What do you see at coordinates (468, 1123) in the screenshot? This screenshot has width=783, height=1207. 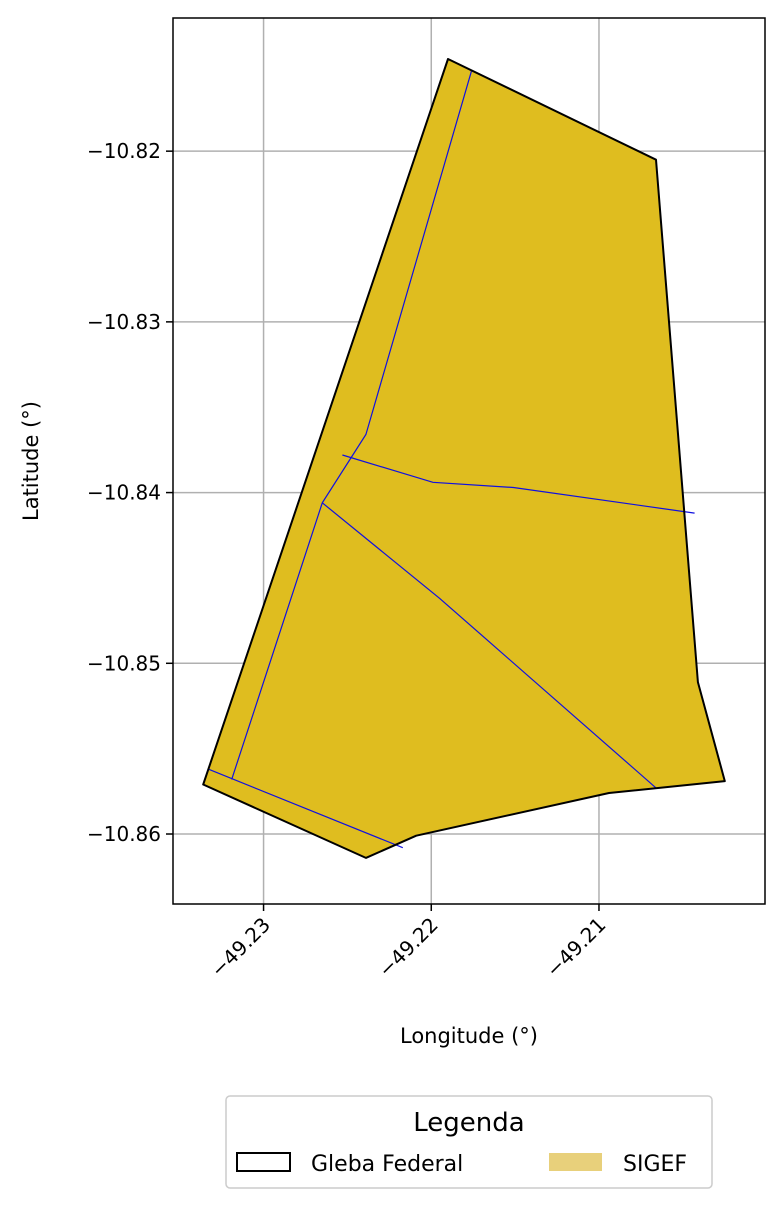 I see `legend-title: Legenda` at bounding box center [468, 1123].